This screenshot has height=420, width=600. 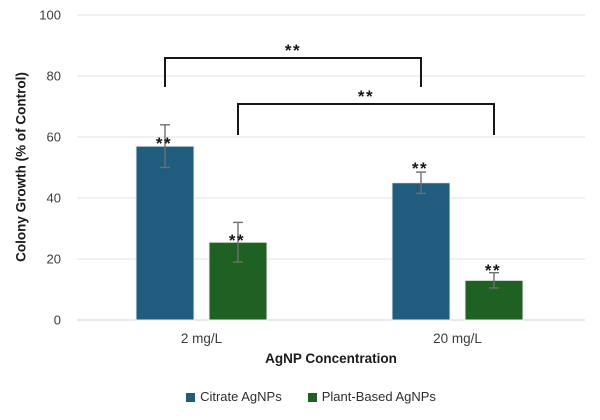 I want to click on bar-citrate-agnps-20-mg-l, so click(x=421, y=251).